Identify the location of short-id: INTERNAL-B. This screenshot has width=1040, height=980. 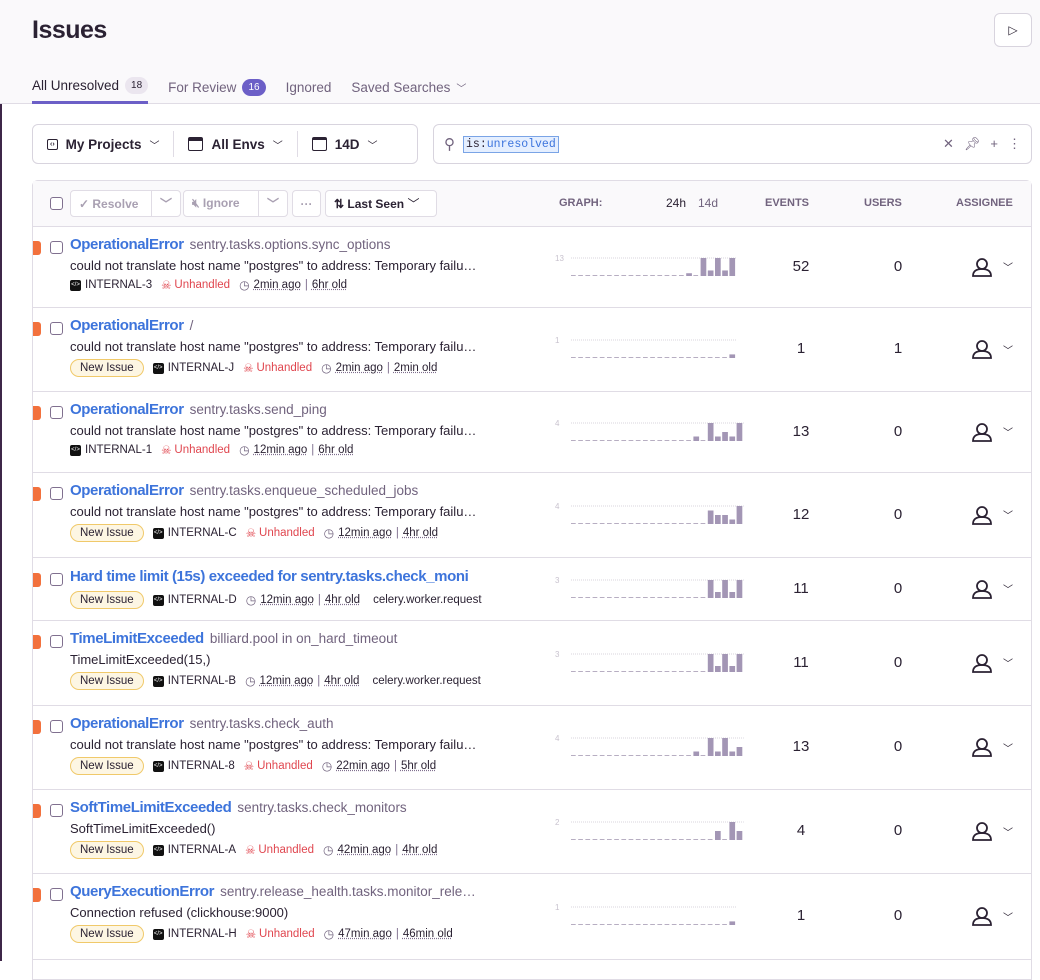
(202, 681).